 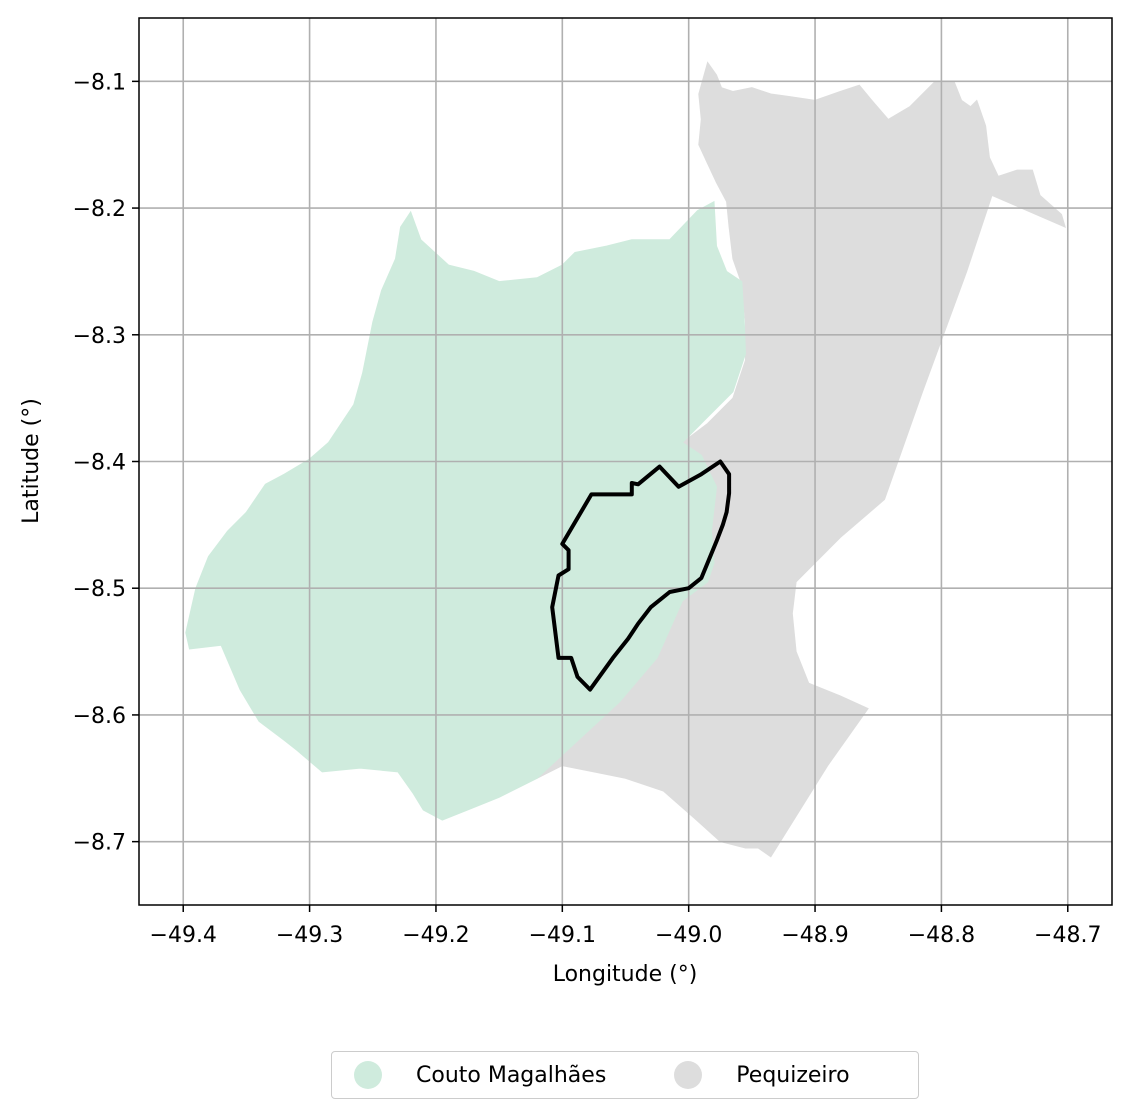 I want to click on y-axis-title: Latitude (°), so click(x=31, y=461).